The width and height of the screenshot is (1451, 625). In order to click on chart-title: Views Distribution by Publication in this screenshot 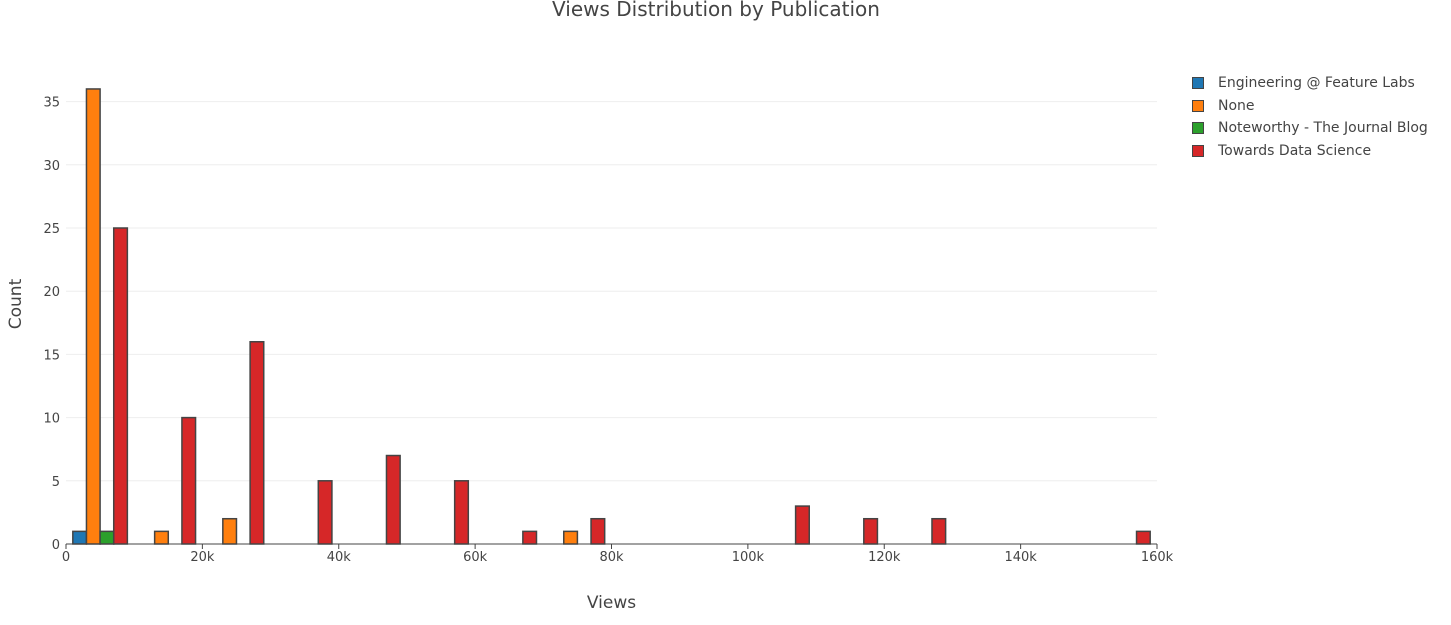, I will do `click(716, 10)`.